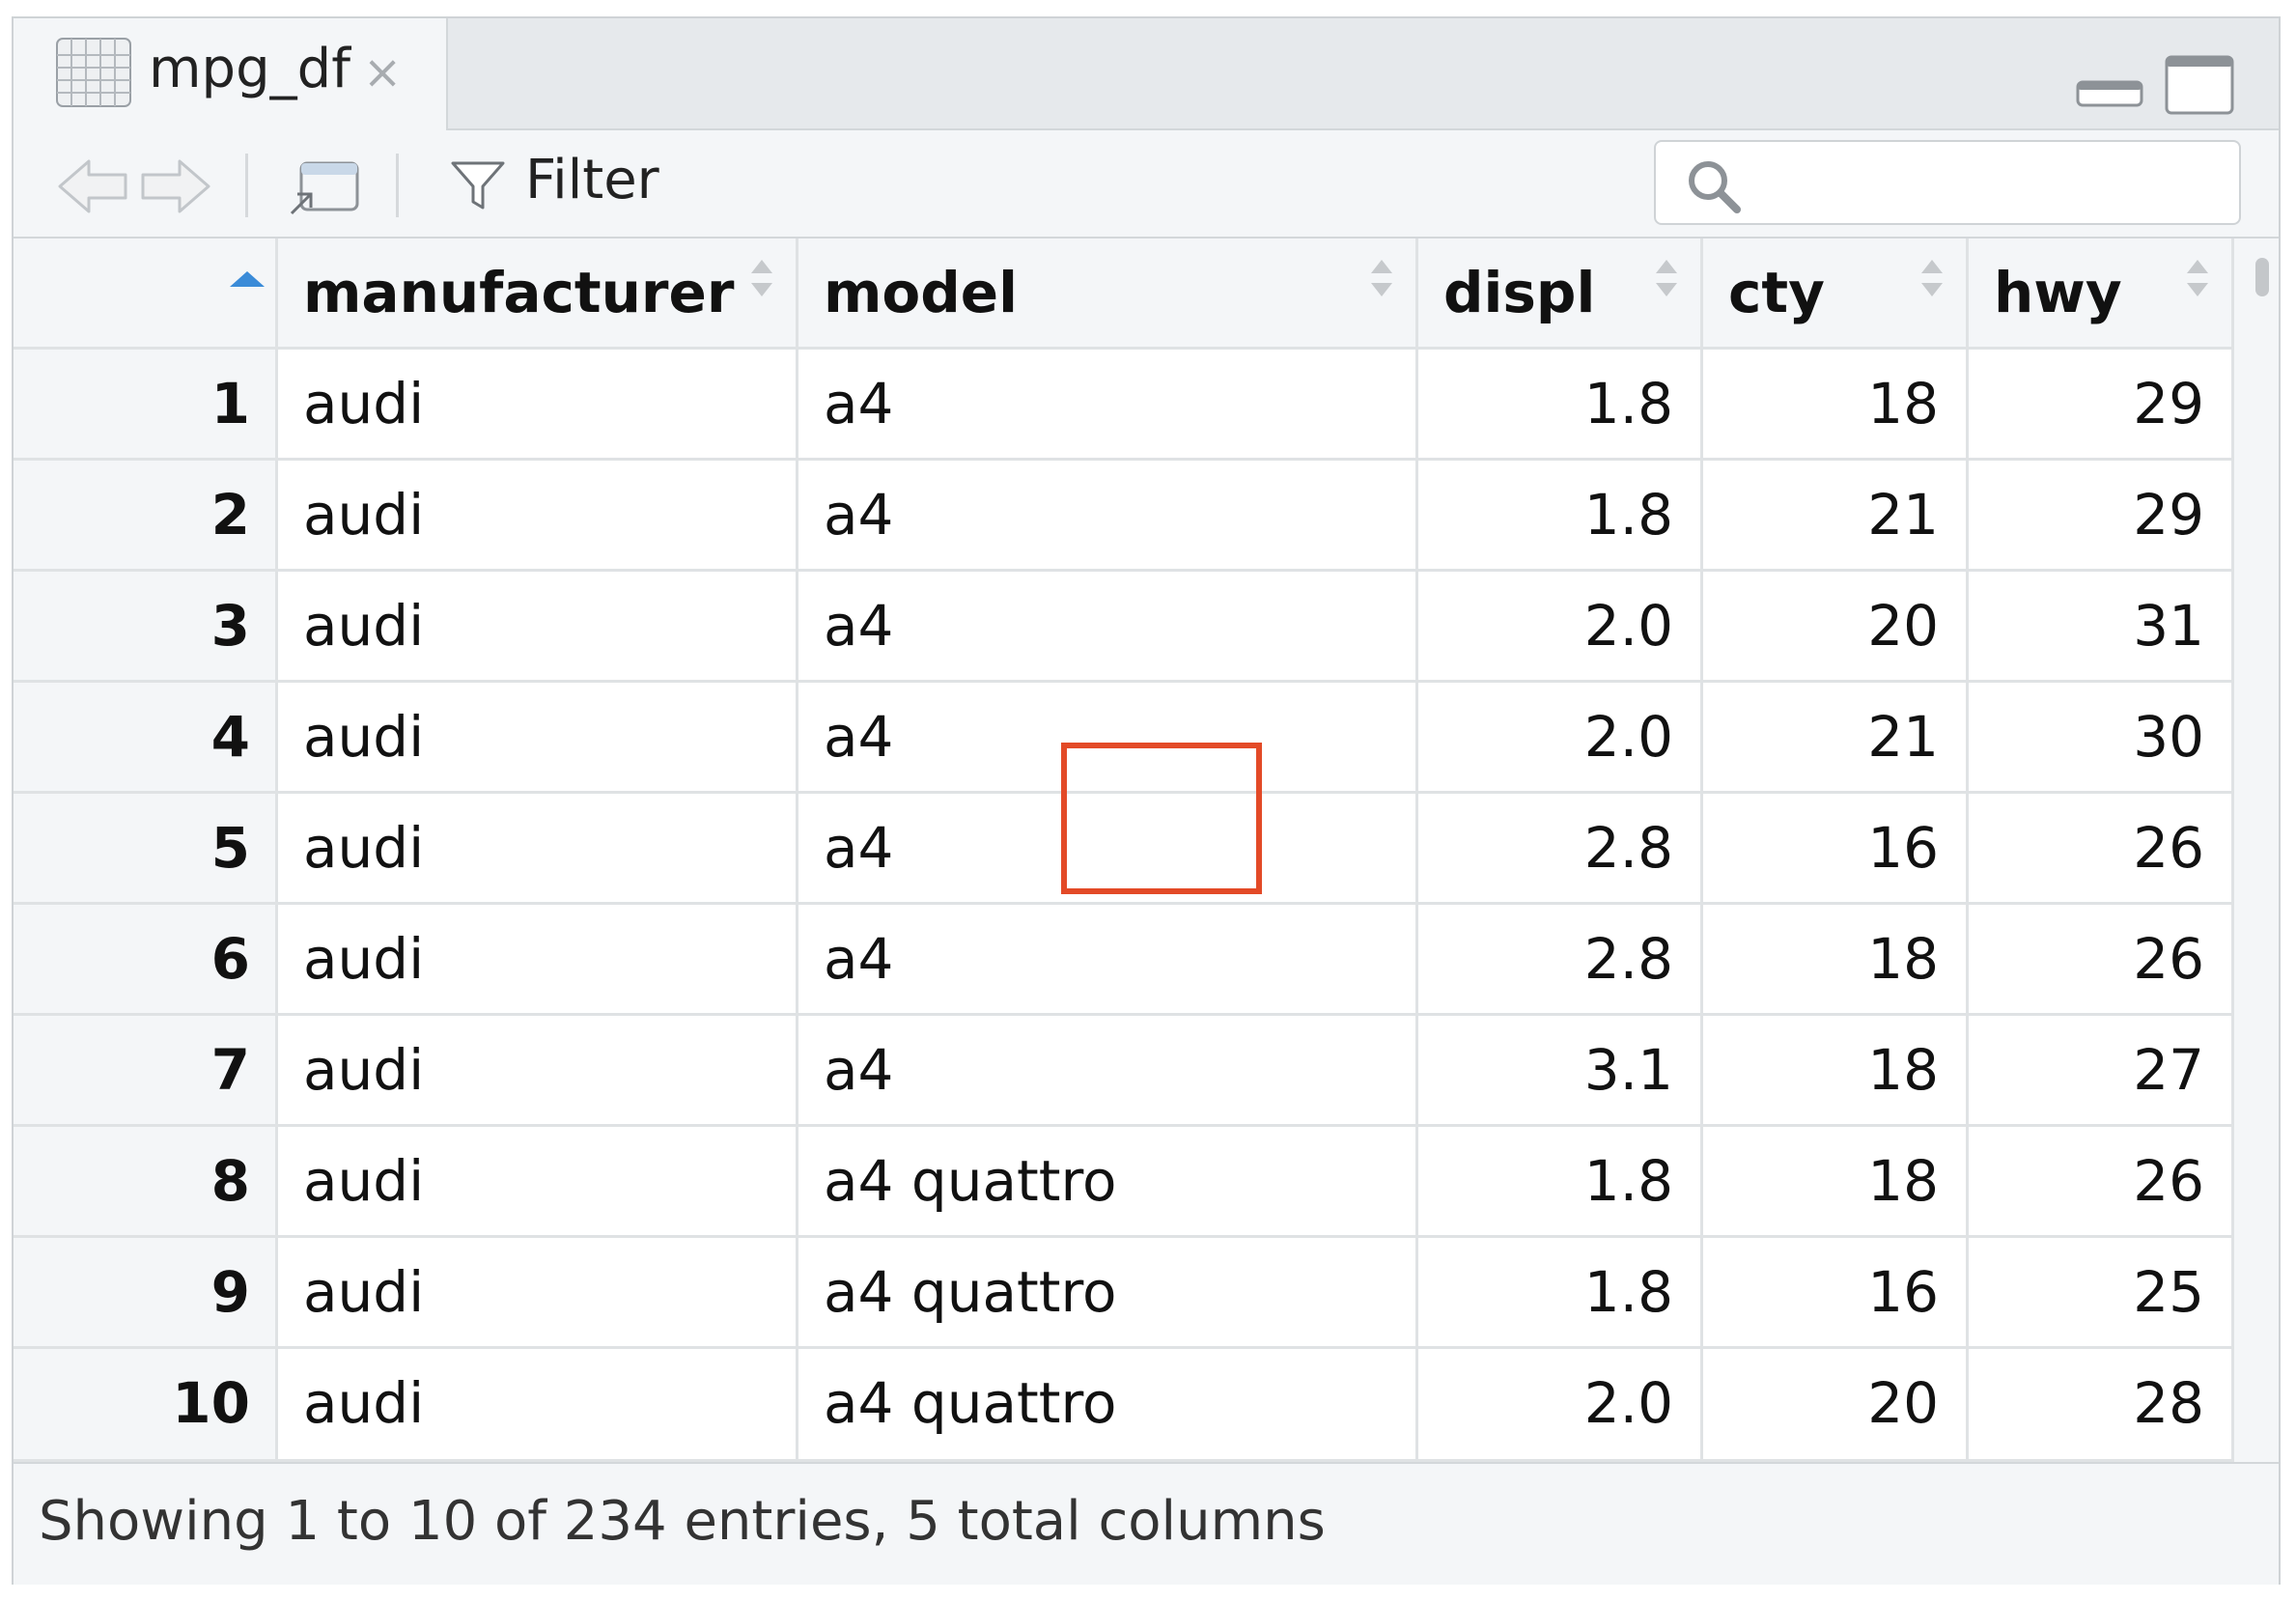  I want to click on cell-hwy: 28, so click(2101, 1405).